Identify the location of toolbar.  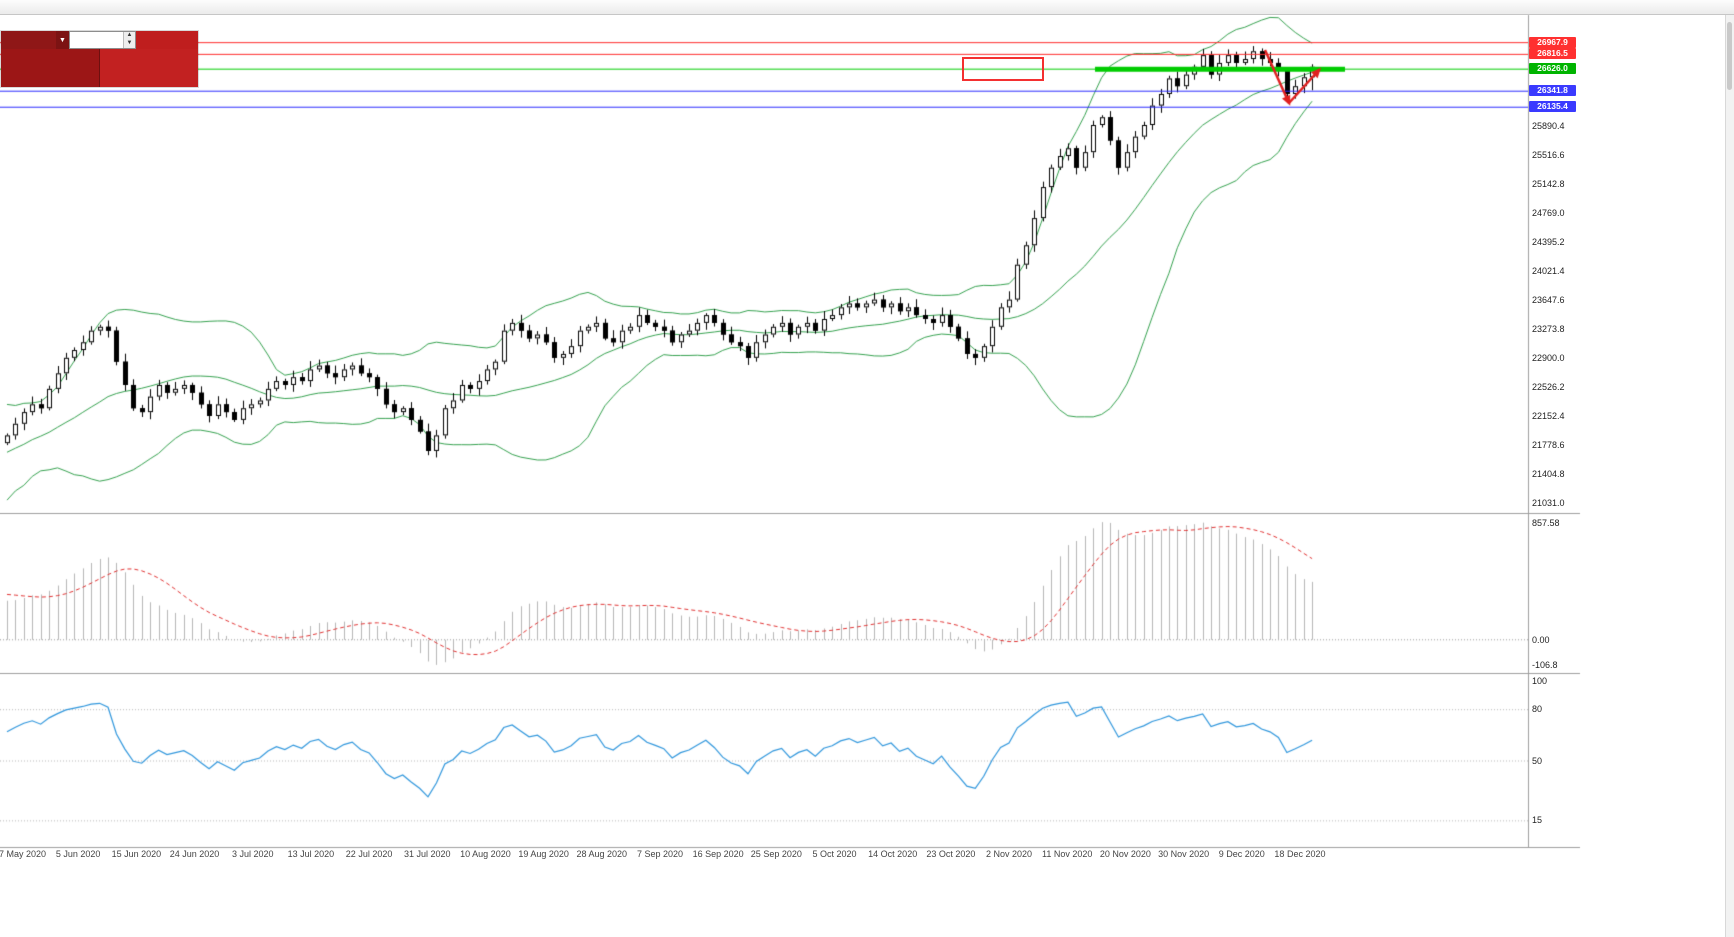
(867, 7).